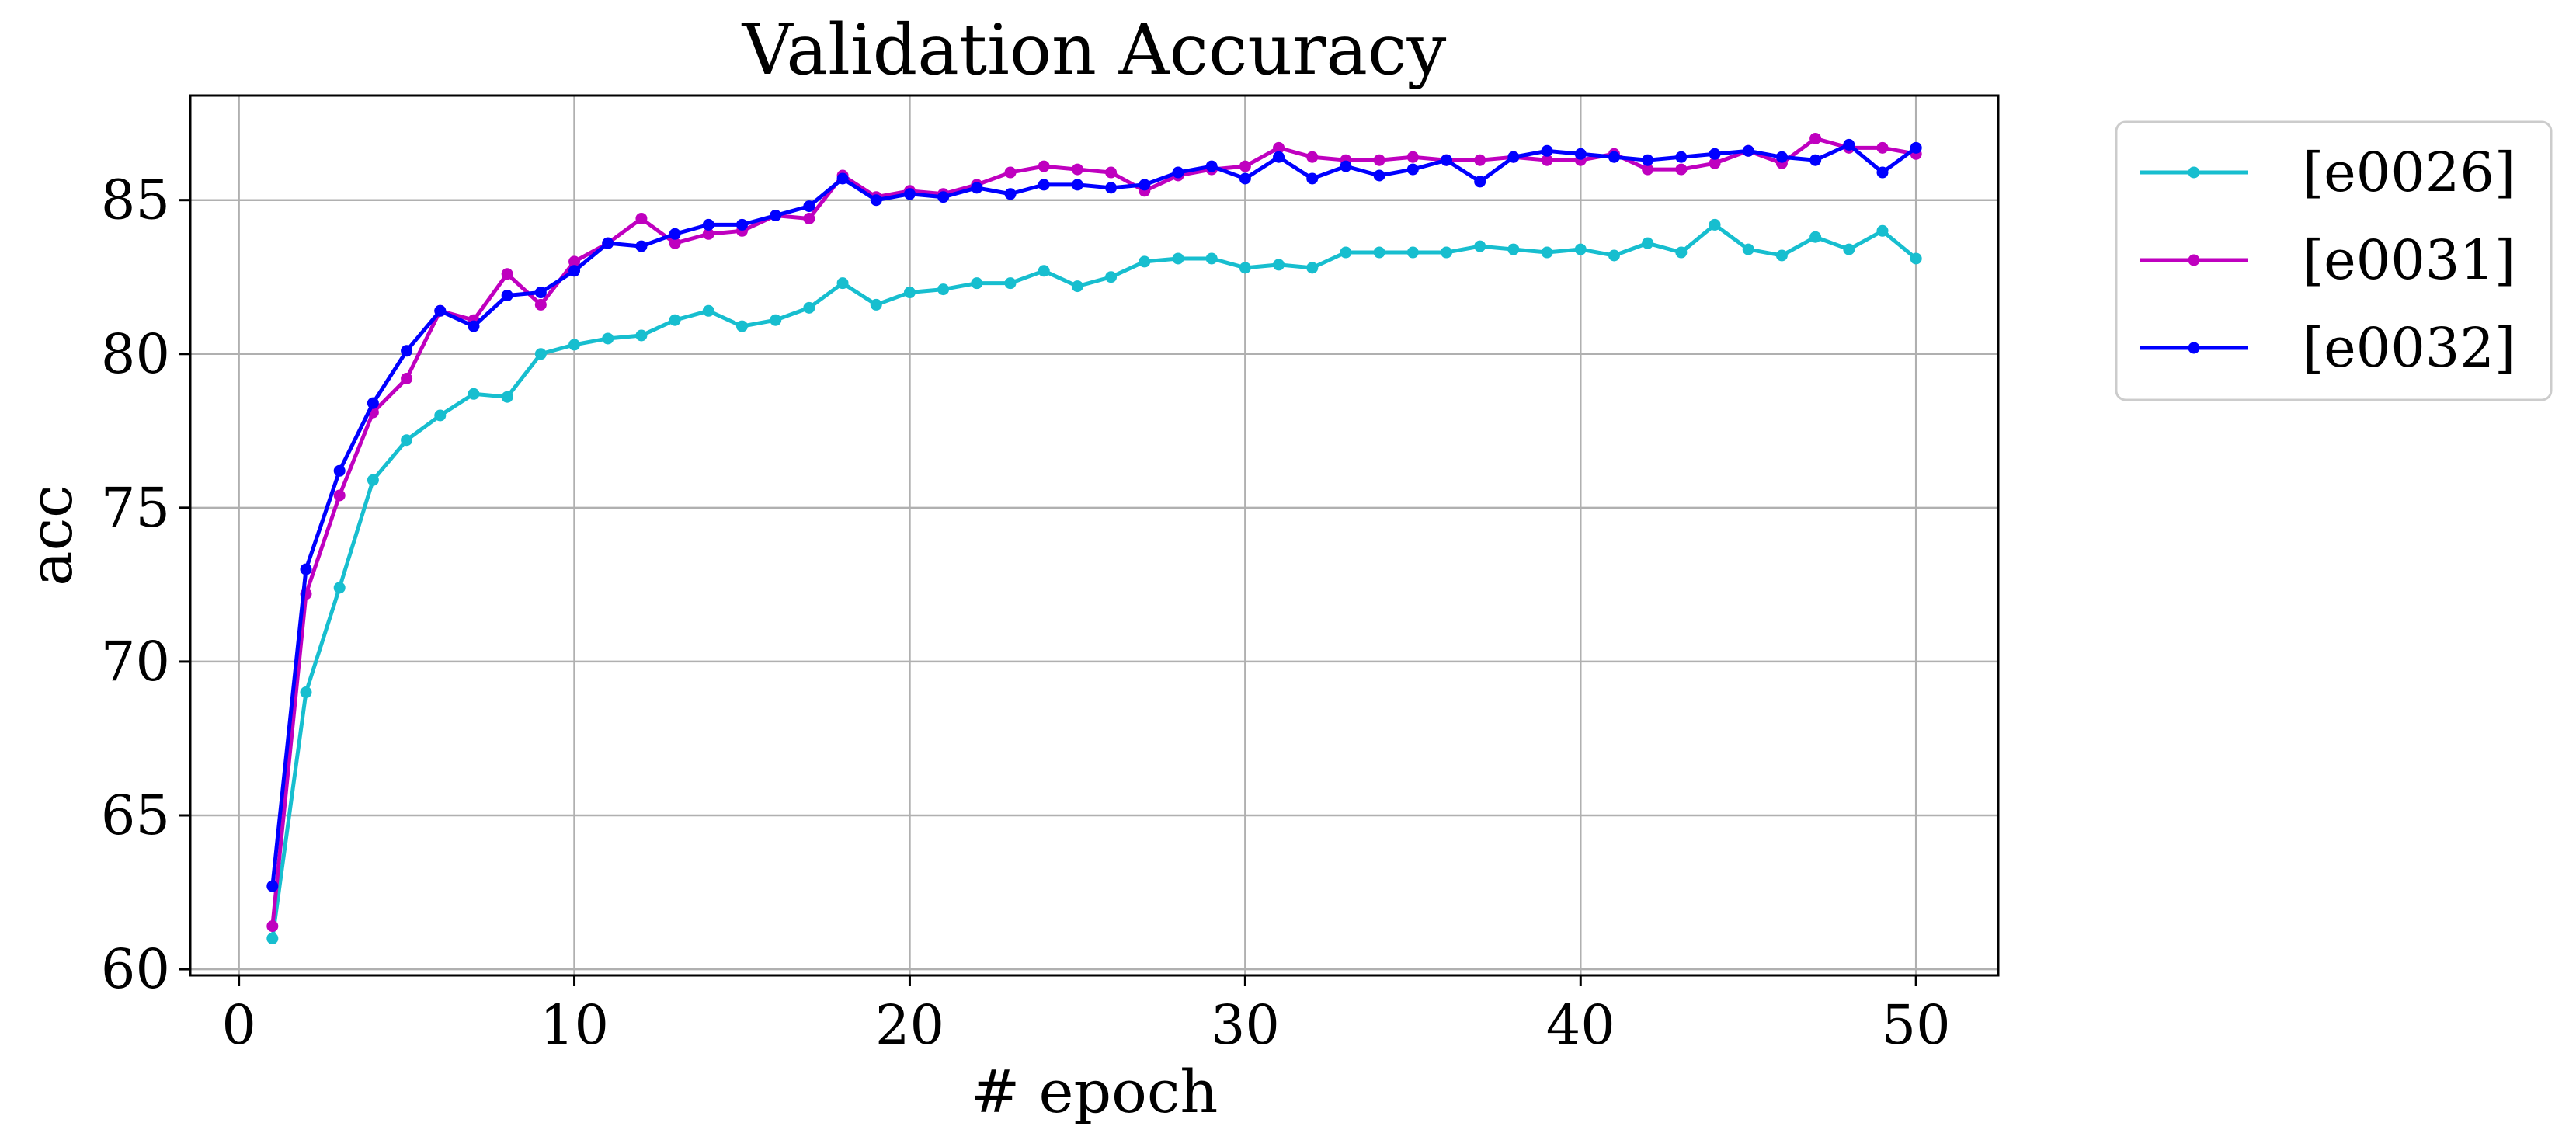  Describe the element at coordinates (574, 1025) in the screenshot. I see `x-tick-label: 10` at that location.